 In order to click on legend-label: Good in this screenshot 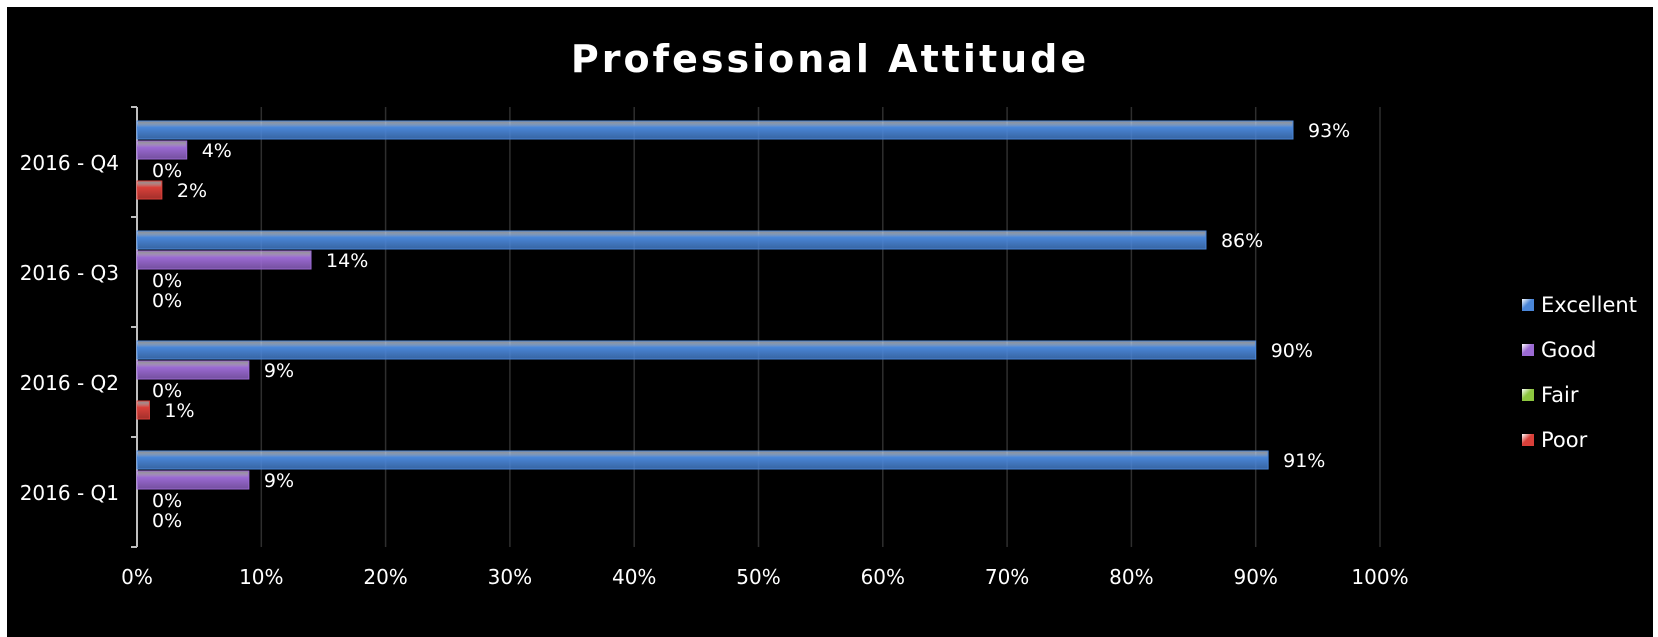, I will do `click(1569, 349)`.